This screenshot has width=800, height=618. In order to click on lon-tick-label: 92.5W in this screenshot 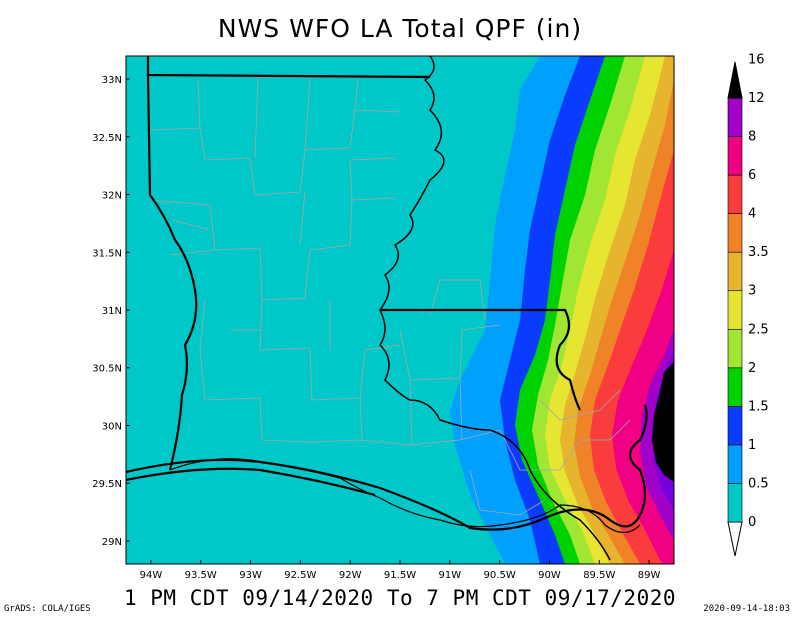, I will do `click(300, 575)`.